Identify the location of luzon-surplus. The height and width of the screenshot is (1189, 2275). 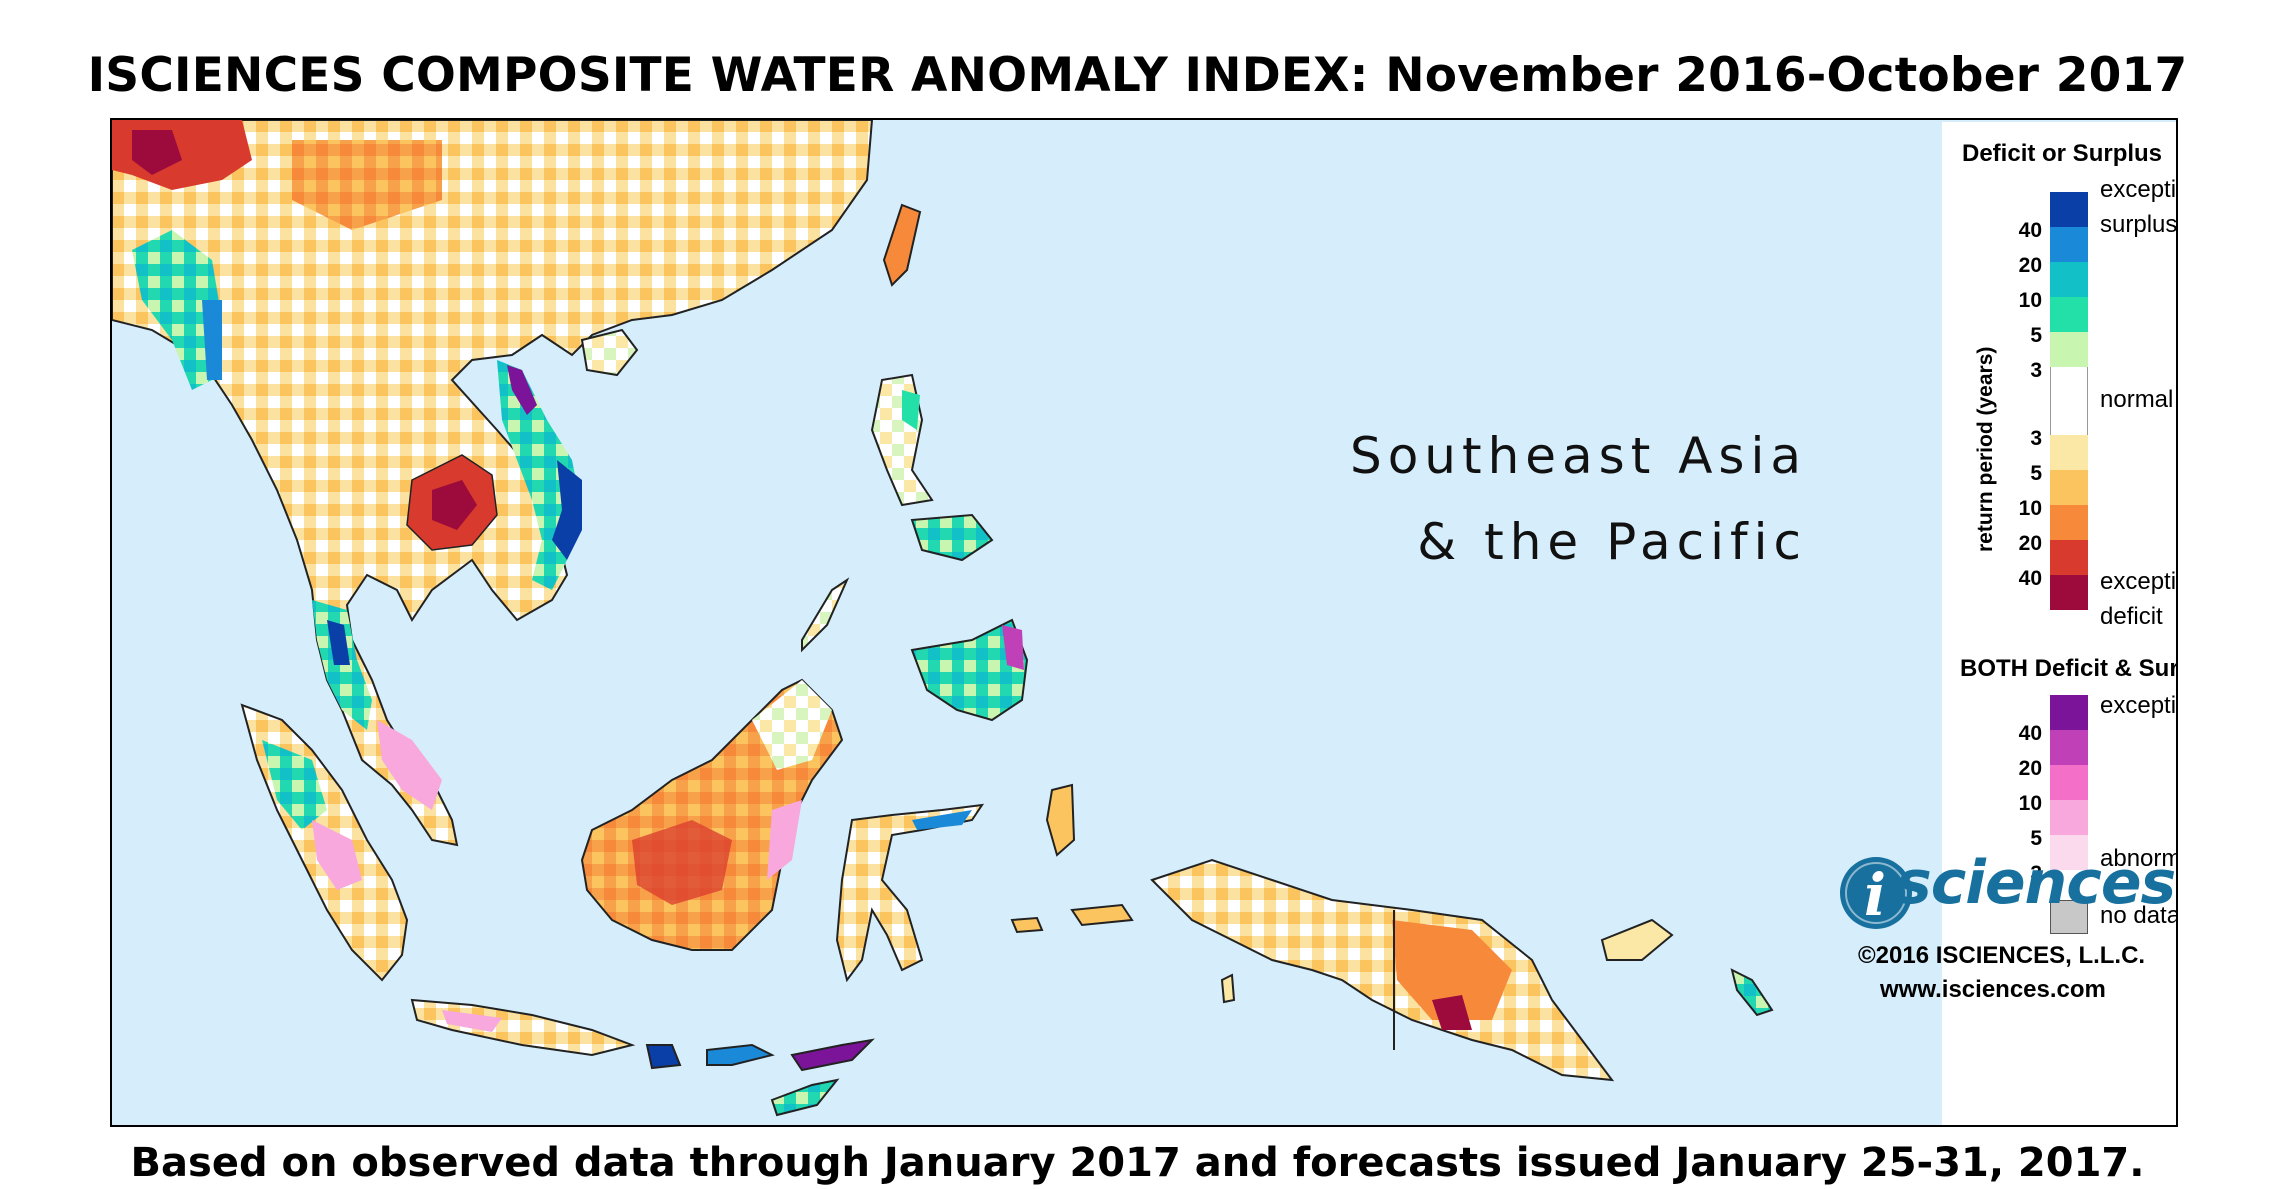
(911, 410).